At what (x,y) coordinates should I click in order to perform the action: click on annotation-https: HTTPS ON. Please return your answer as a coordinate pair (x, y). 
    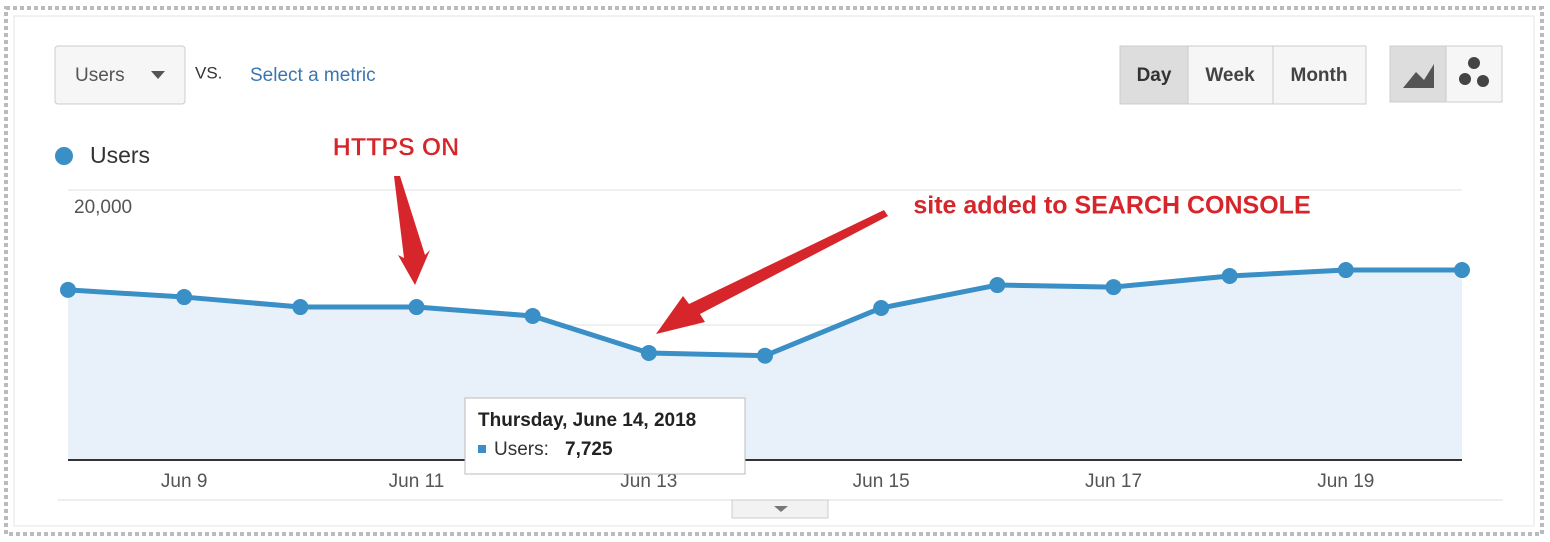
    Looking at the image, I should click on (396, 148).